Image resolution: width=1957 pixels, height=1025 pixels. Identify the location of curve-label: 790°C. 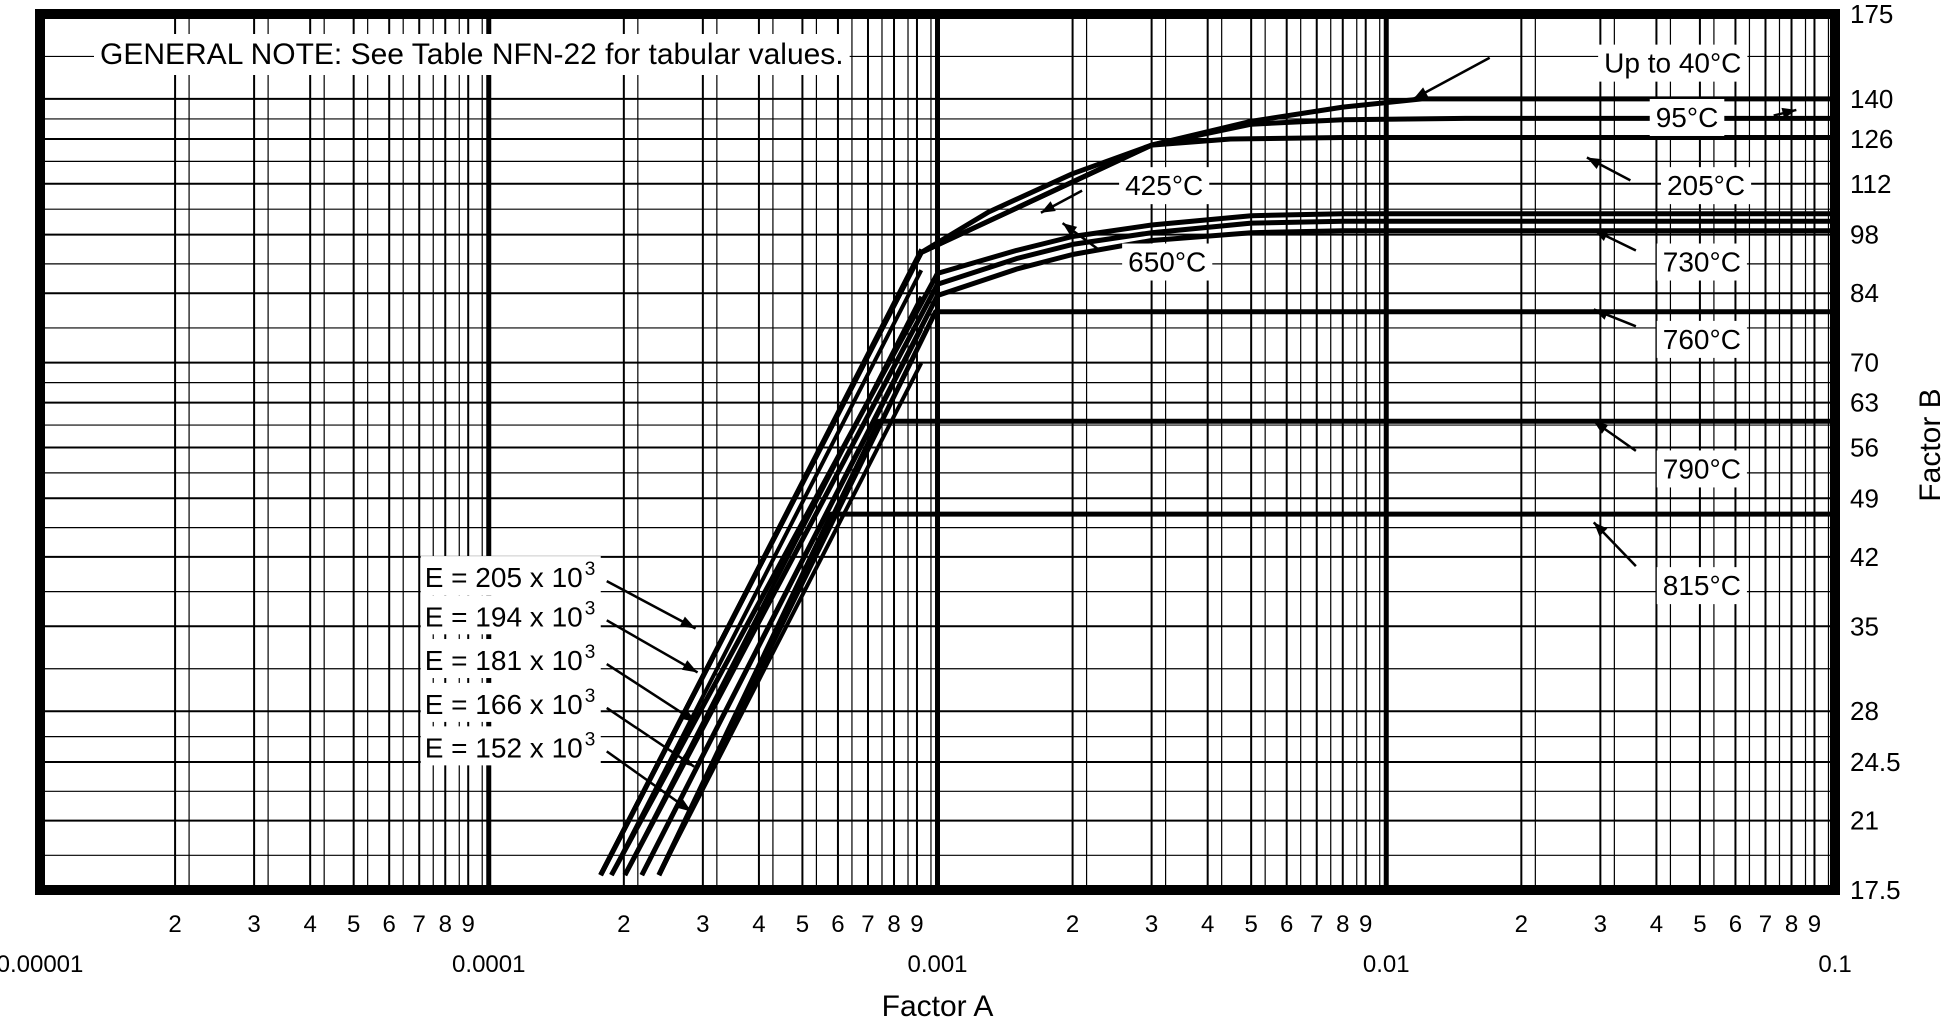
(1702, 468).